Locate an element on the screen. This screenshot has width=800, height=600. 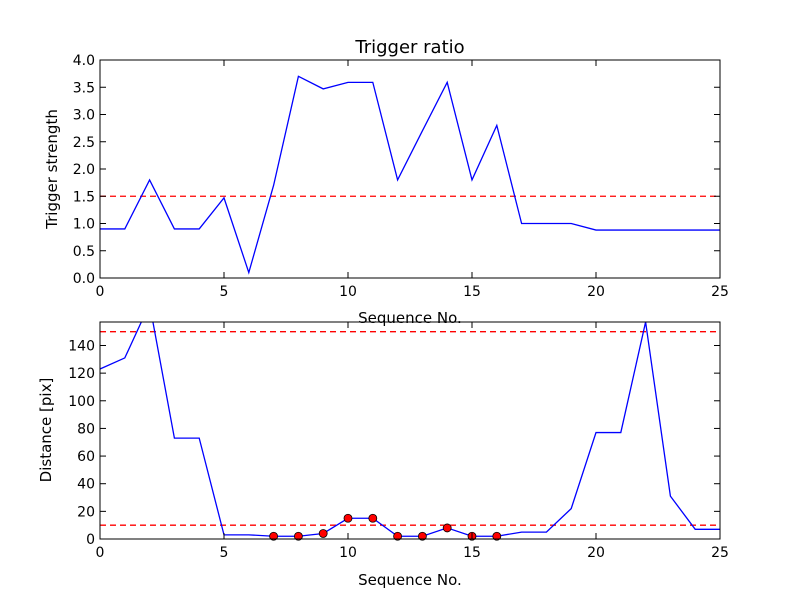
y-tick-label: 4.0 is located at coordinates (84, 61).